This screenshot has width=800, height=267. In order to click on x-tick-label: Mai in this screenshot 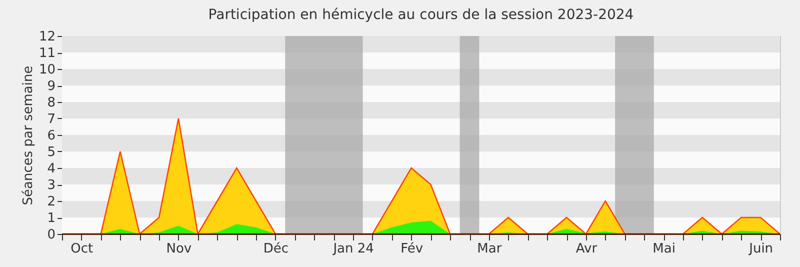, I will do `click(664, 249)`.